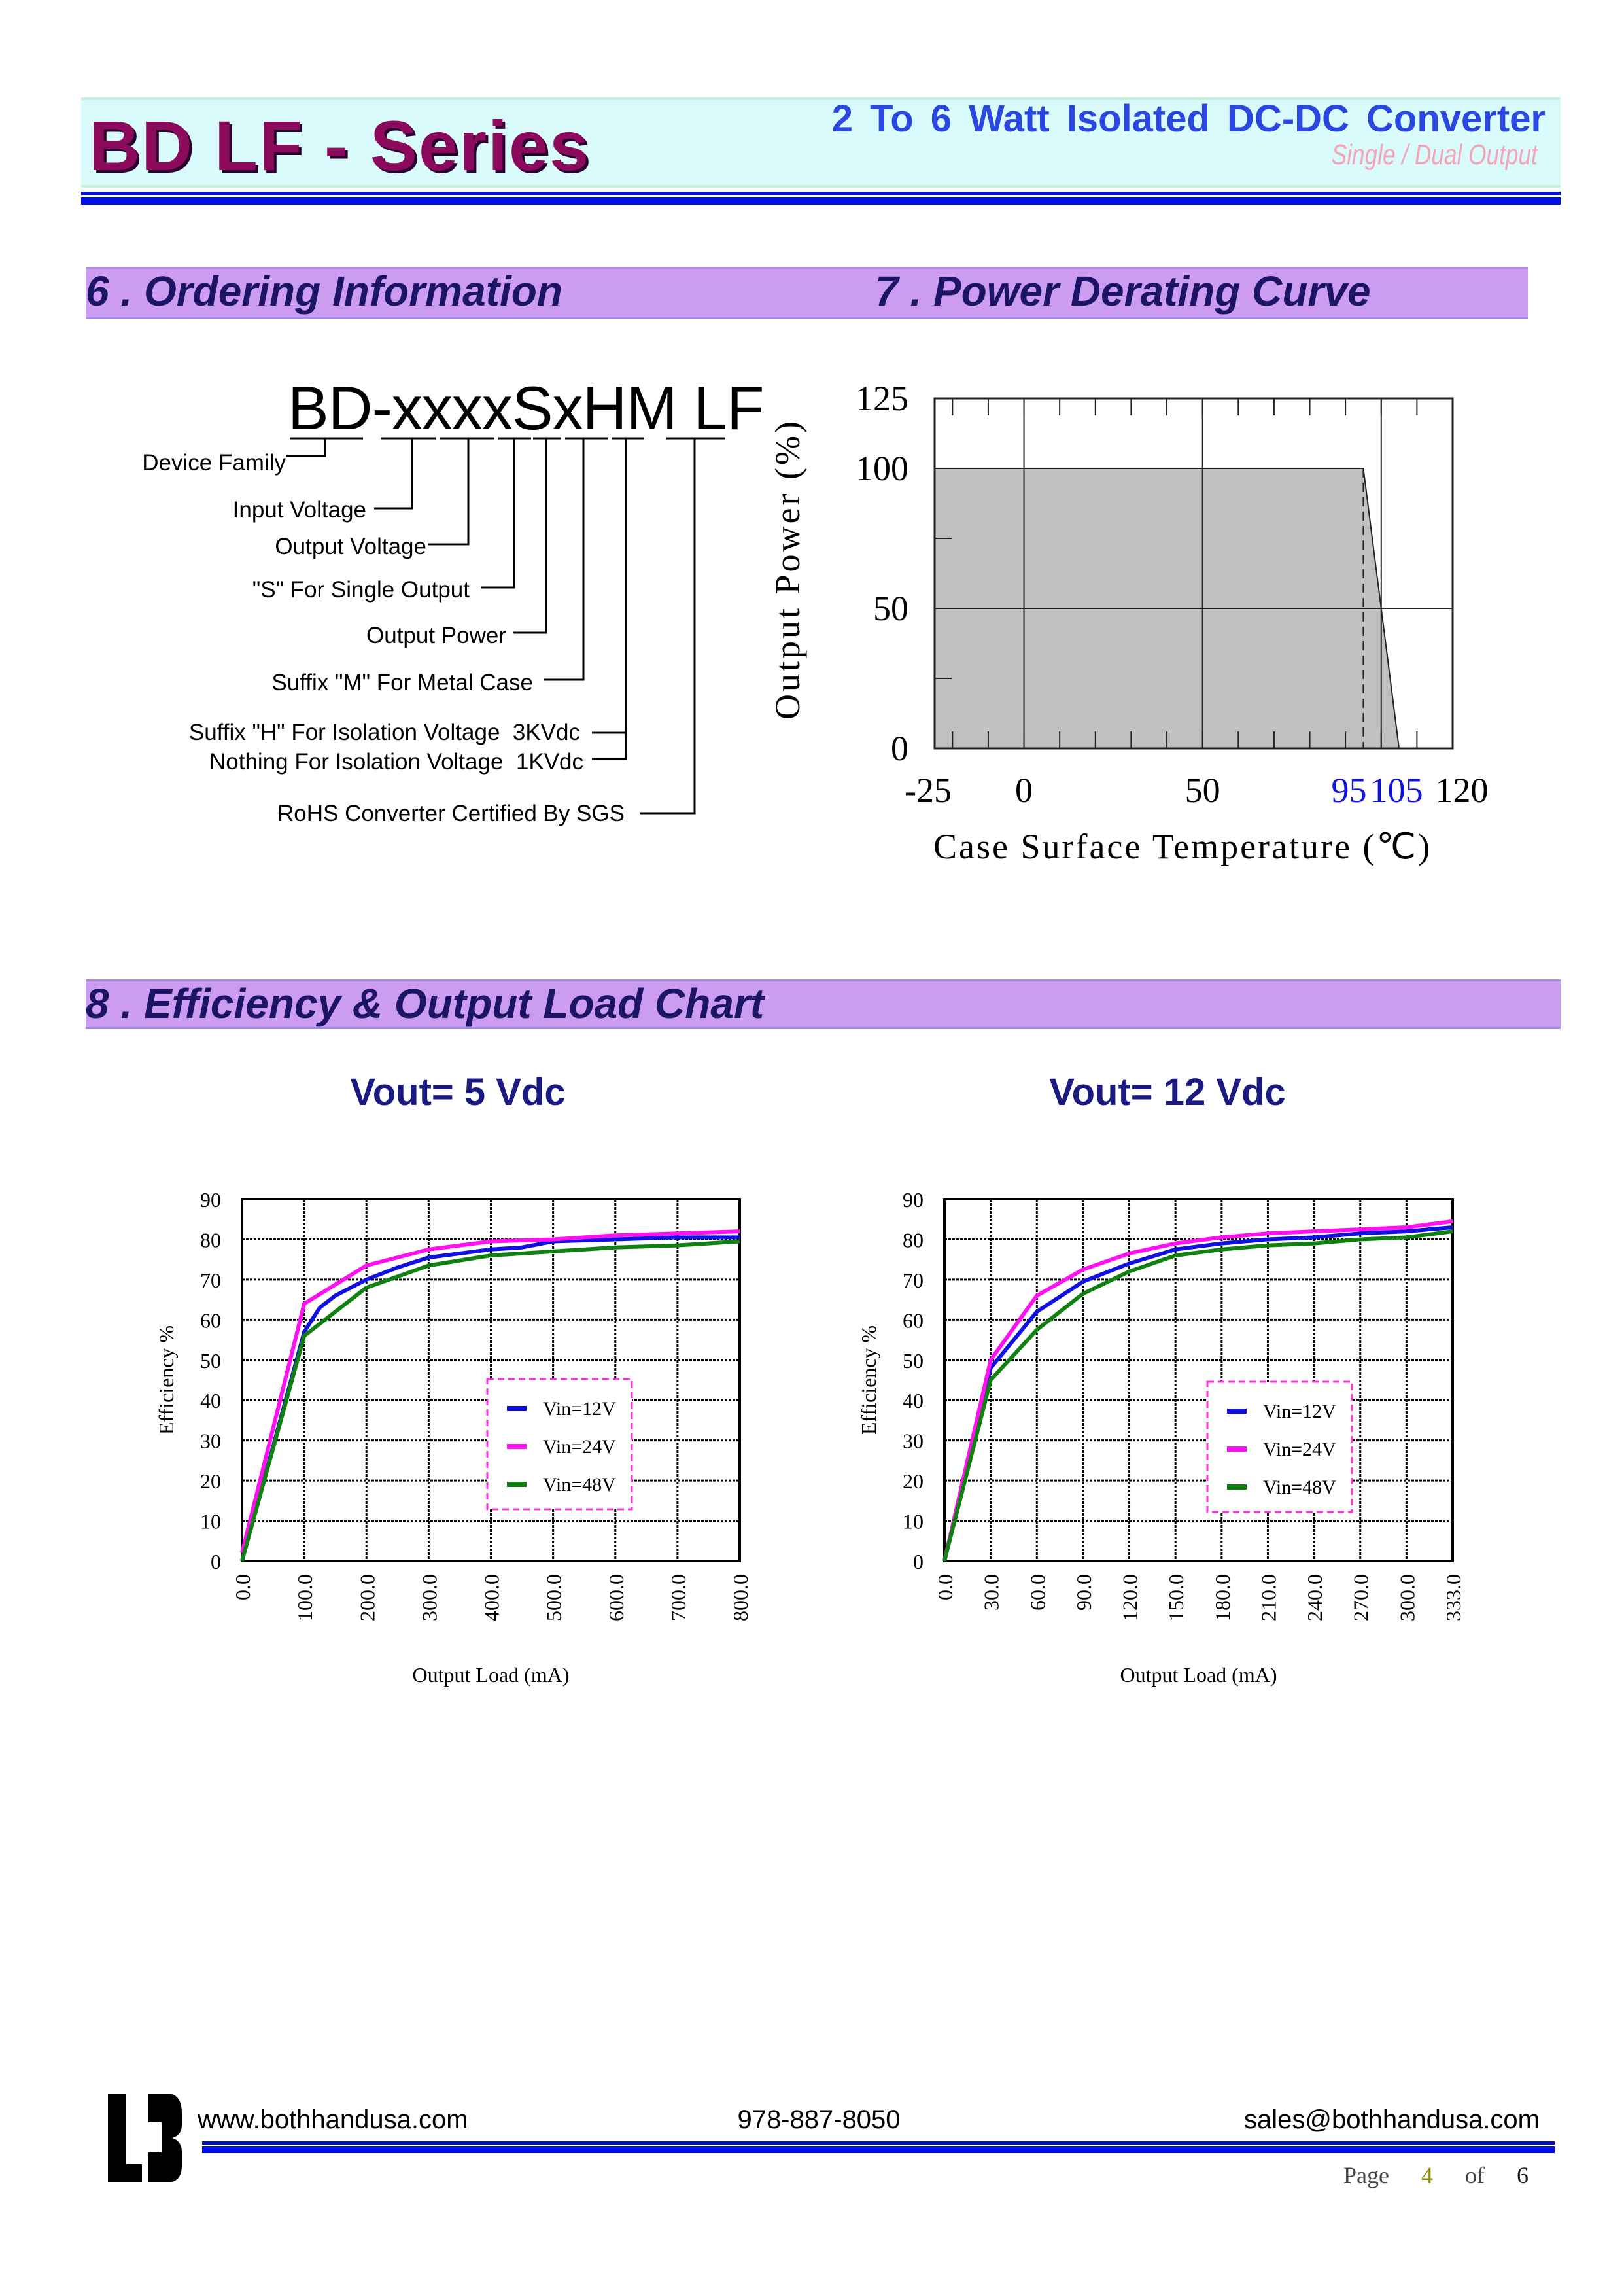  Describe the element at coordinates (554, 1598) in the screenshot. I see `x-tick-label: 500.0` at that location.